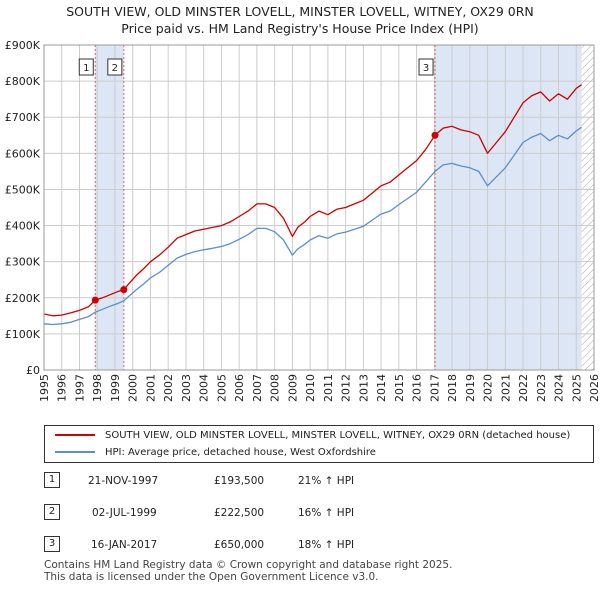 This screenshot has width=600, height=590. I want to click on sale-row: 1 21-NOV-1997 £193,500 21% ↑ HPI, so click(319, 481).